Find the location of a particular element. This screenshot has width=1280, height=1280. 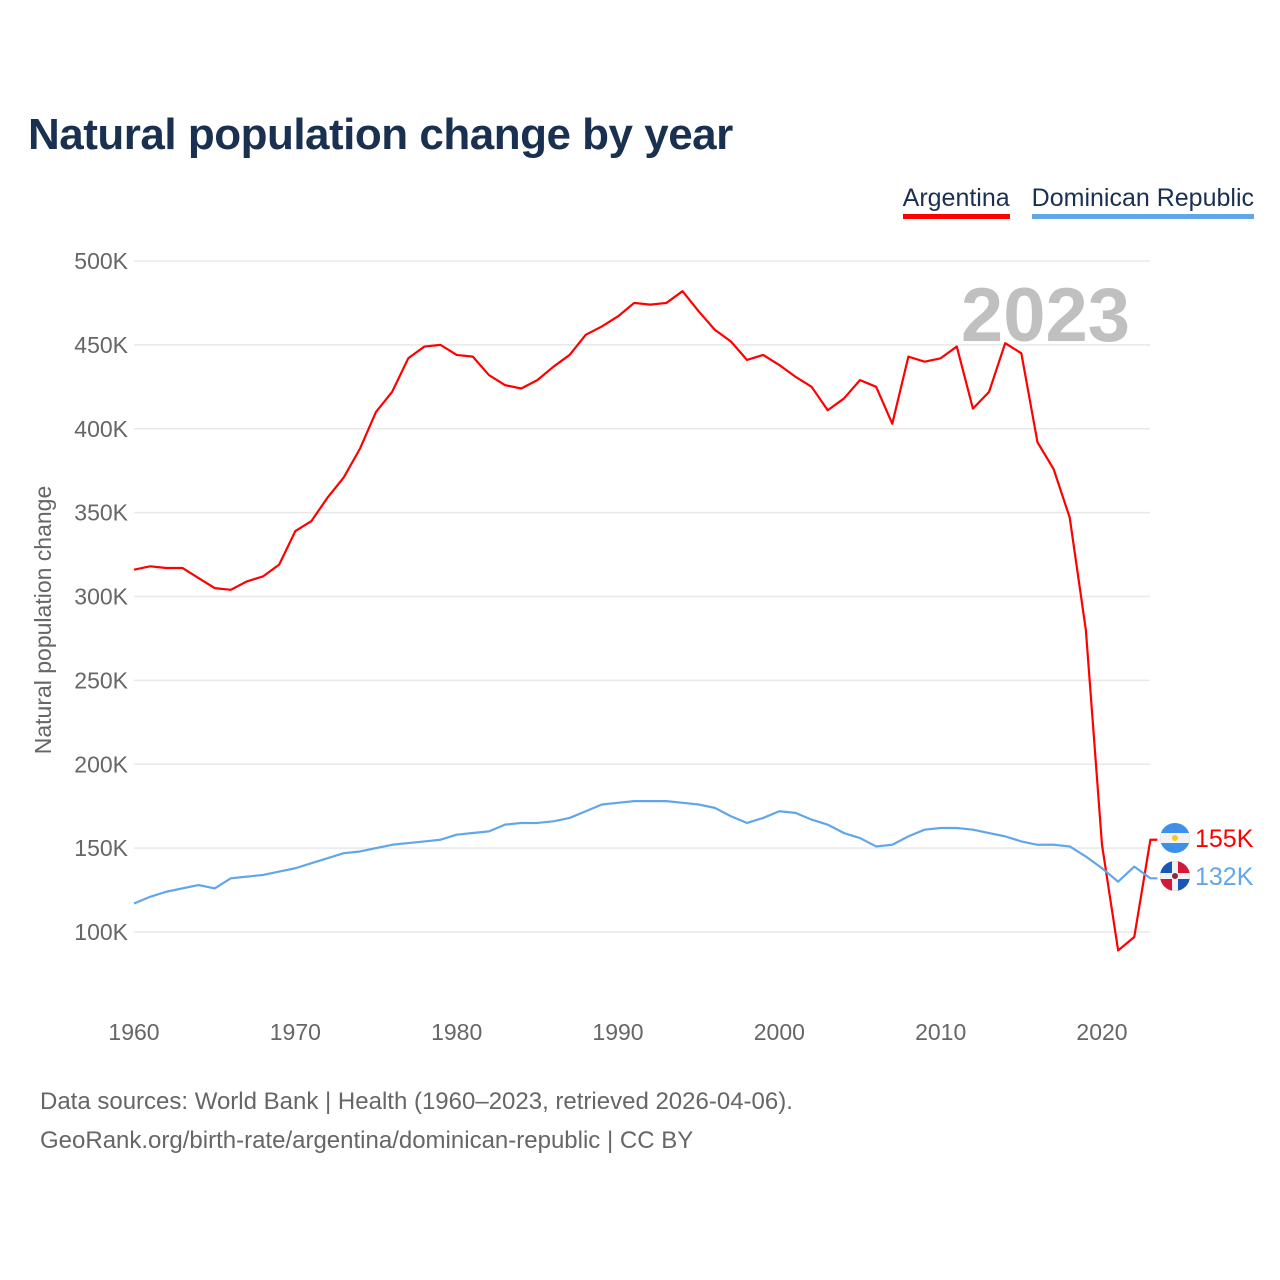

end-value-label: 132K is located at coordinates (1224, 877).